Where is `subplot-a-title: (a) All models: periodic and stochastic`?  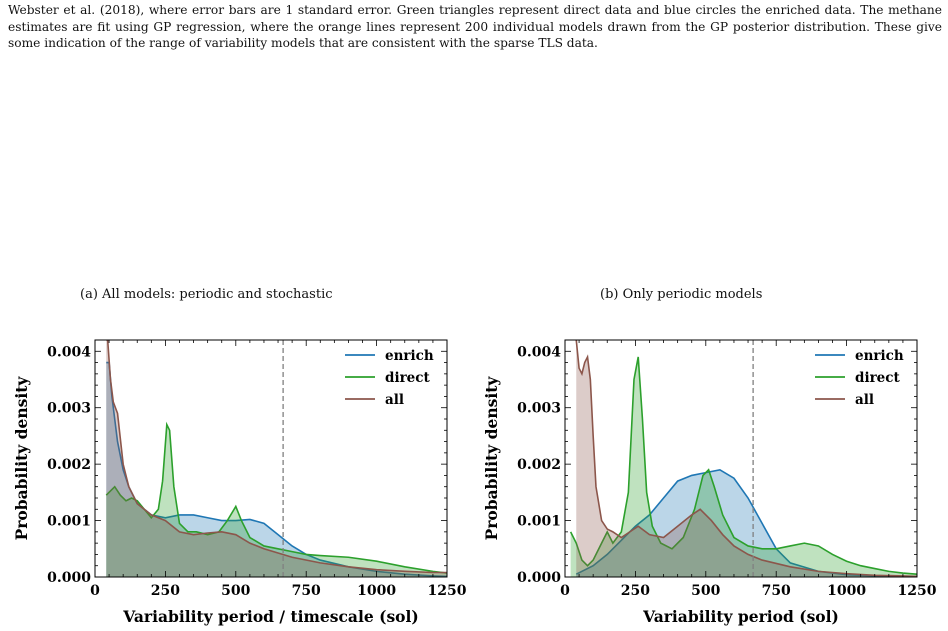 subplot-a-title: (a) All models: periodic and stochastic is located at coordinates (206, 294).